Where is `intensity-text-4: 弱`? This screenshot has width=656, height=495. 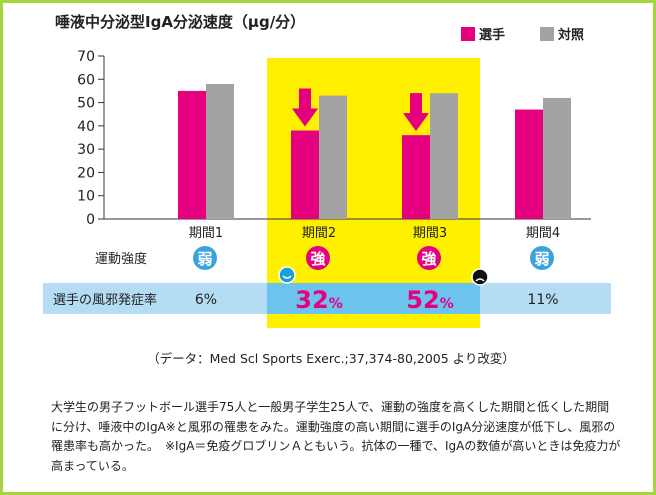 intensity-text-4: 弱 is located at coordinates (541, 259).